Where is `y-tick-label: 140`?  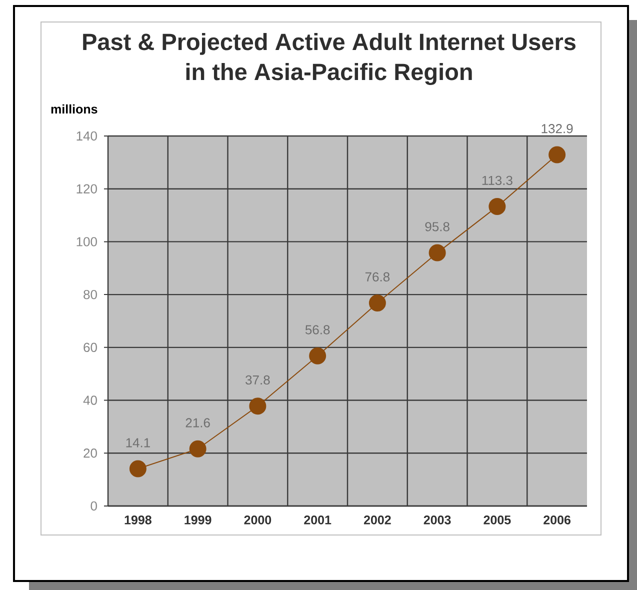 y-tick-label: 140 is located at coordinates (86, 136).